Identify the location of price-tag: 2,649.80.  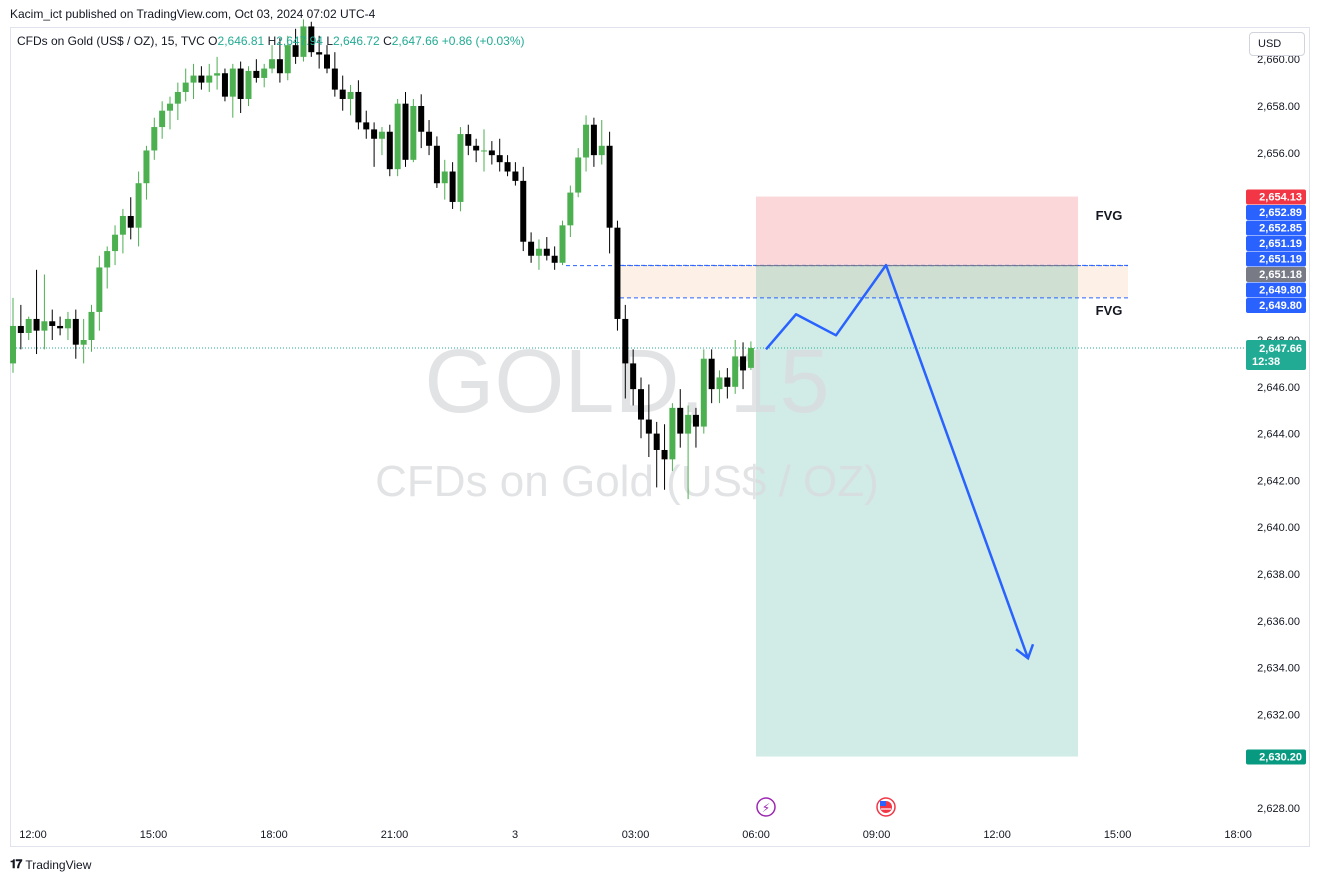
(1276, 290).